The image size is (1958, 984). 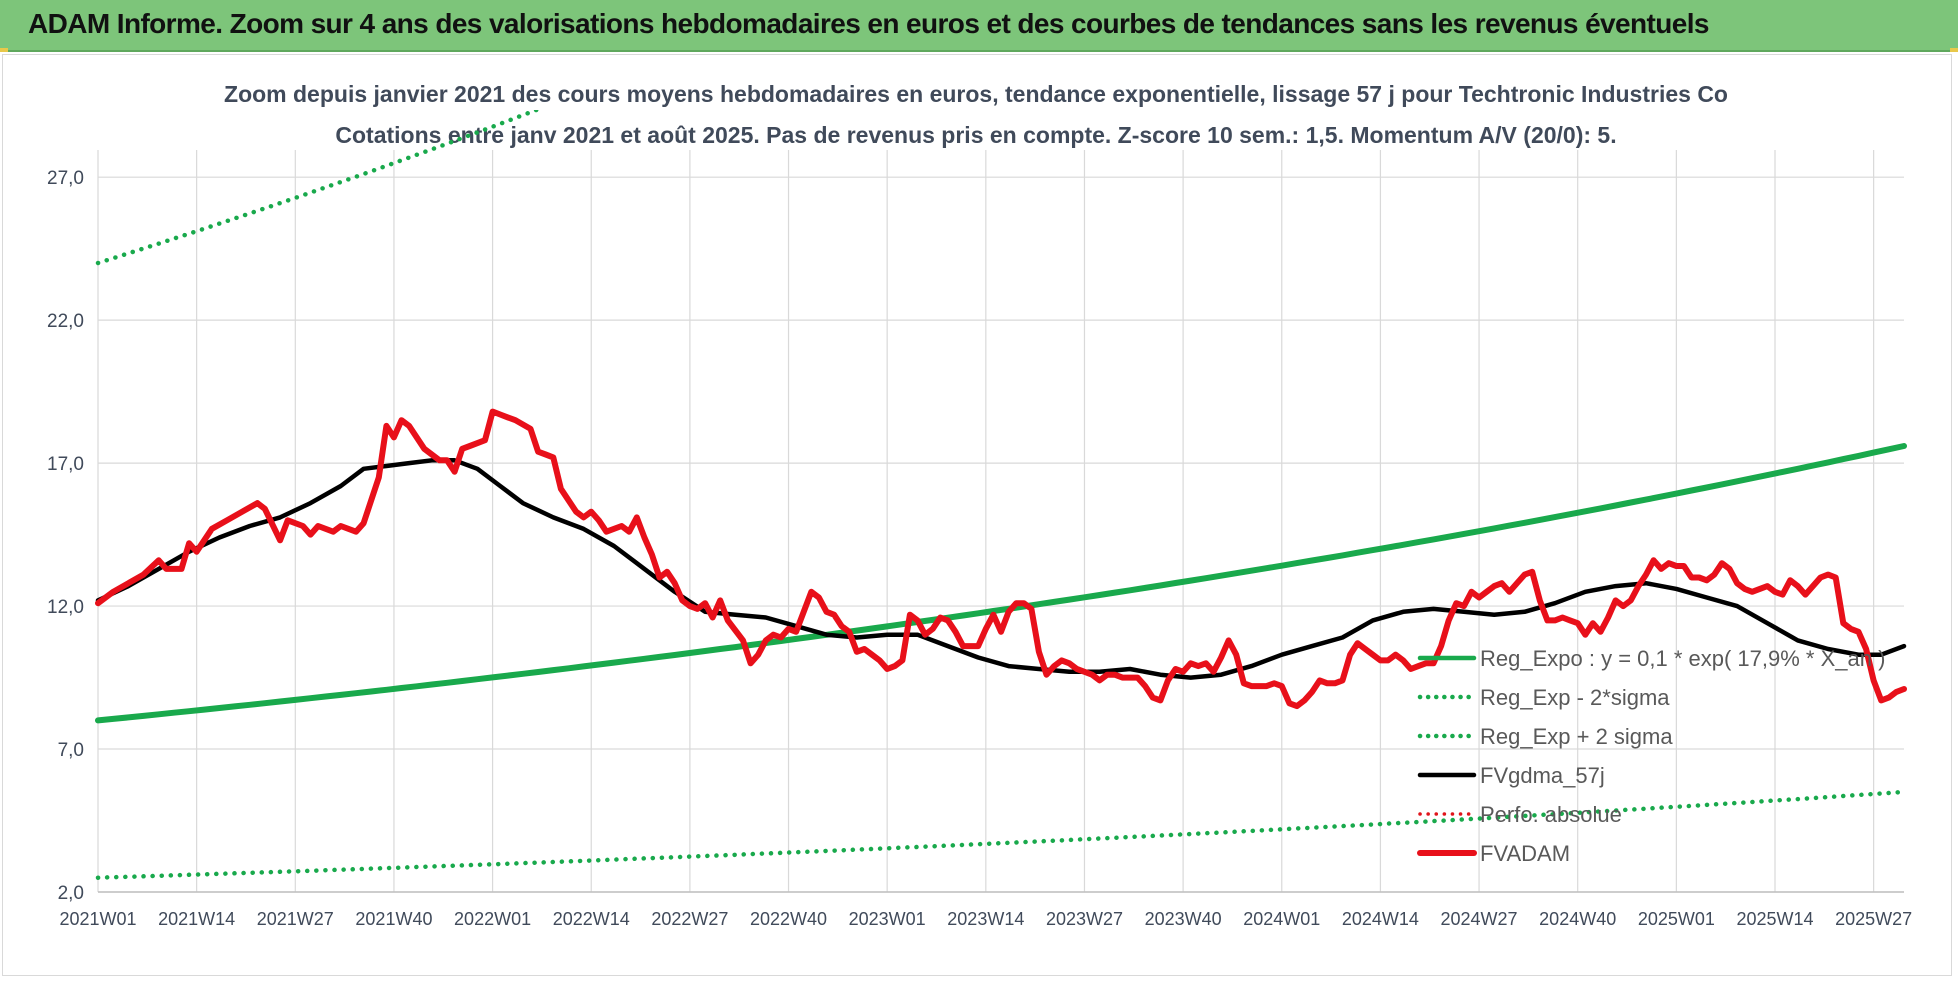 I want to click on y-tick-label: 7,0, so click(x=71, y=750).